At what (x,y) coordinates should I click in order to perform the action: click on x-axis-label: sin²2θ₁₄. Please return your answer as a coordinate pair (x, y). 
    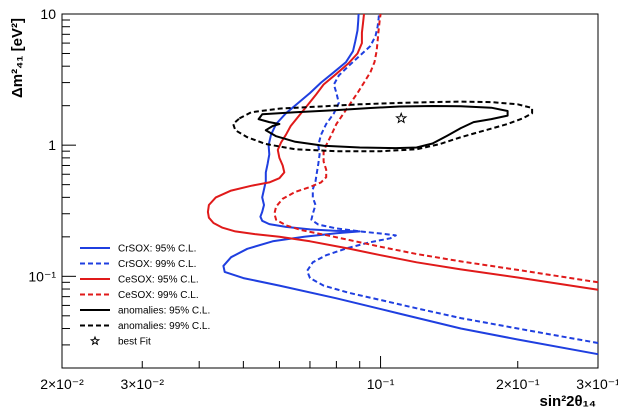
    Looking at the image, I should click on (568, 401).